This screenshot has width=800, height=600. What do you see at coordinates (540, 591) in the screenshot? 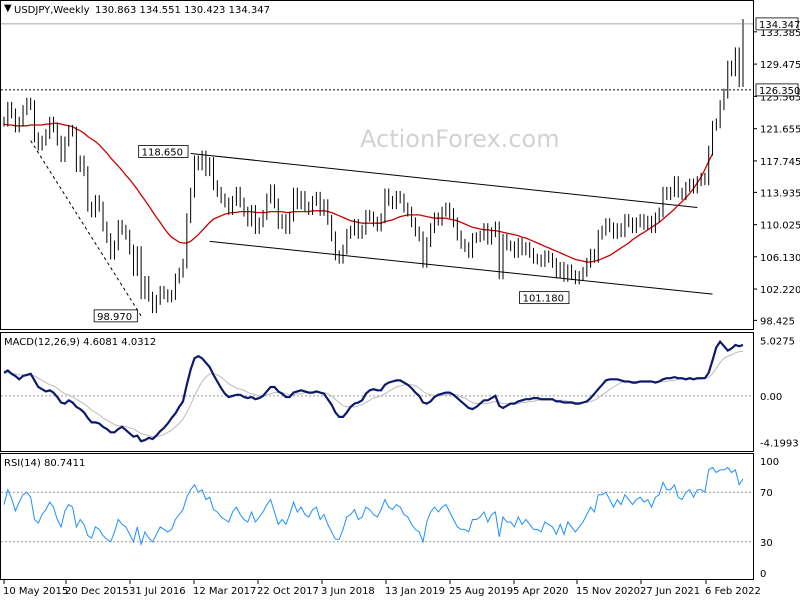
I see `x-tick-label: 5 Apr 2020` at bounding box center [540, 591].